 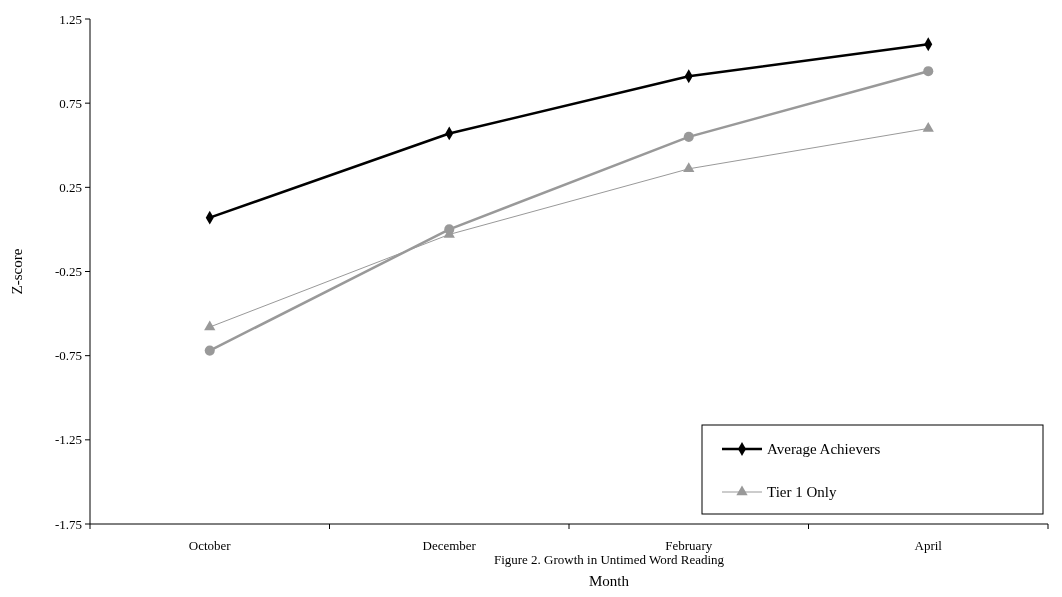 What do you see at coordinates (928, 545) in the screenshot?
I see `x-tick-label: April` at bounding box center [928, 545].